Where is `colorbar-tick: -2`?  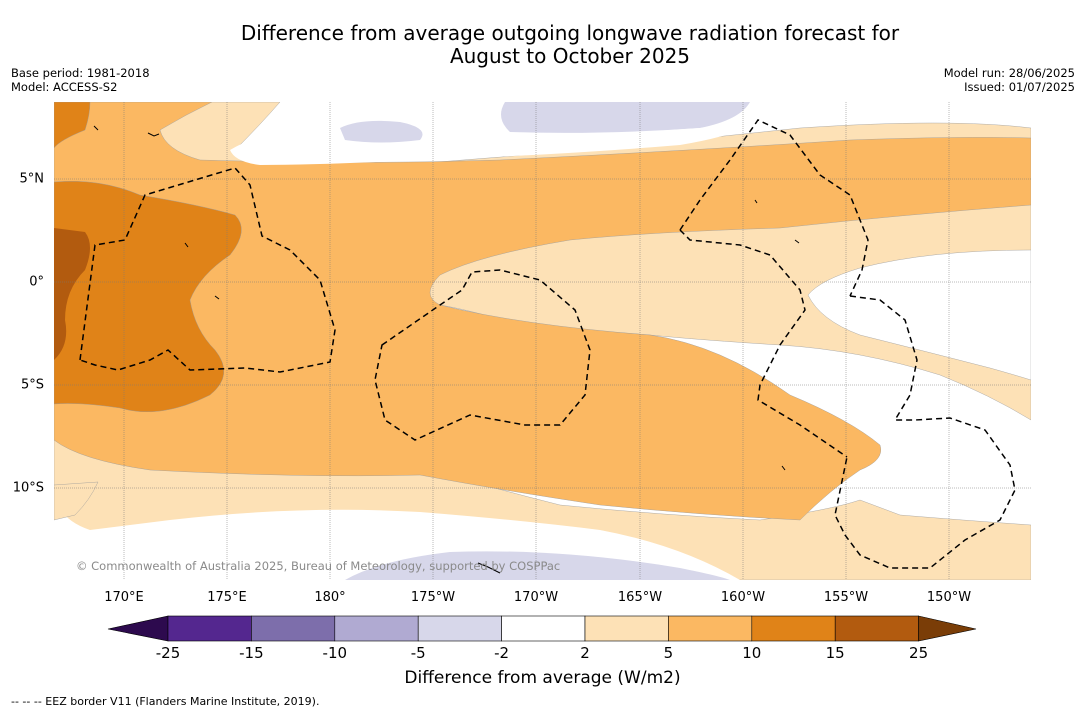
colorbar-tick: -2 is located at coordinates (502, 653).